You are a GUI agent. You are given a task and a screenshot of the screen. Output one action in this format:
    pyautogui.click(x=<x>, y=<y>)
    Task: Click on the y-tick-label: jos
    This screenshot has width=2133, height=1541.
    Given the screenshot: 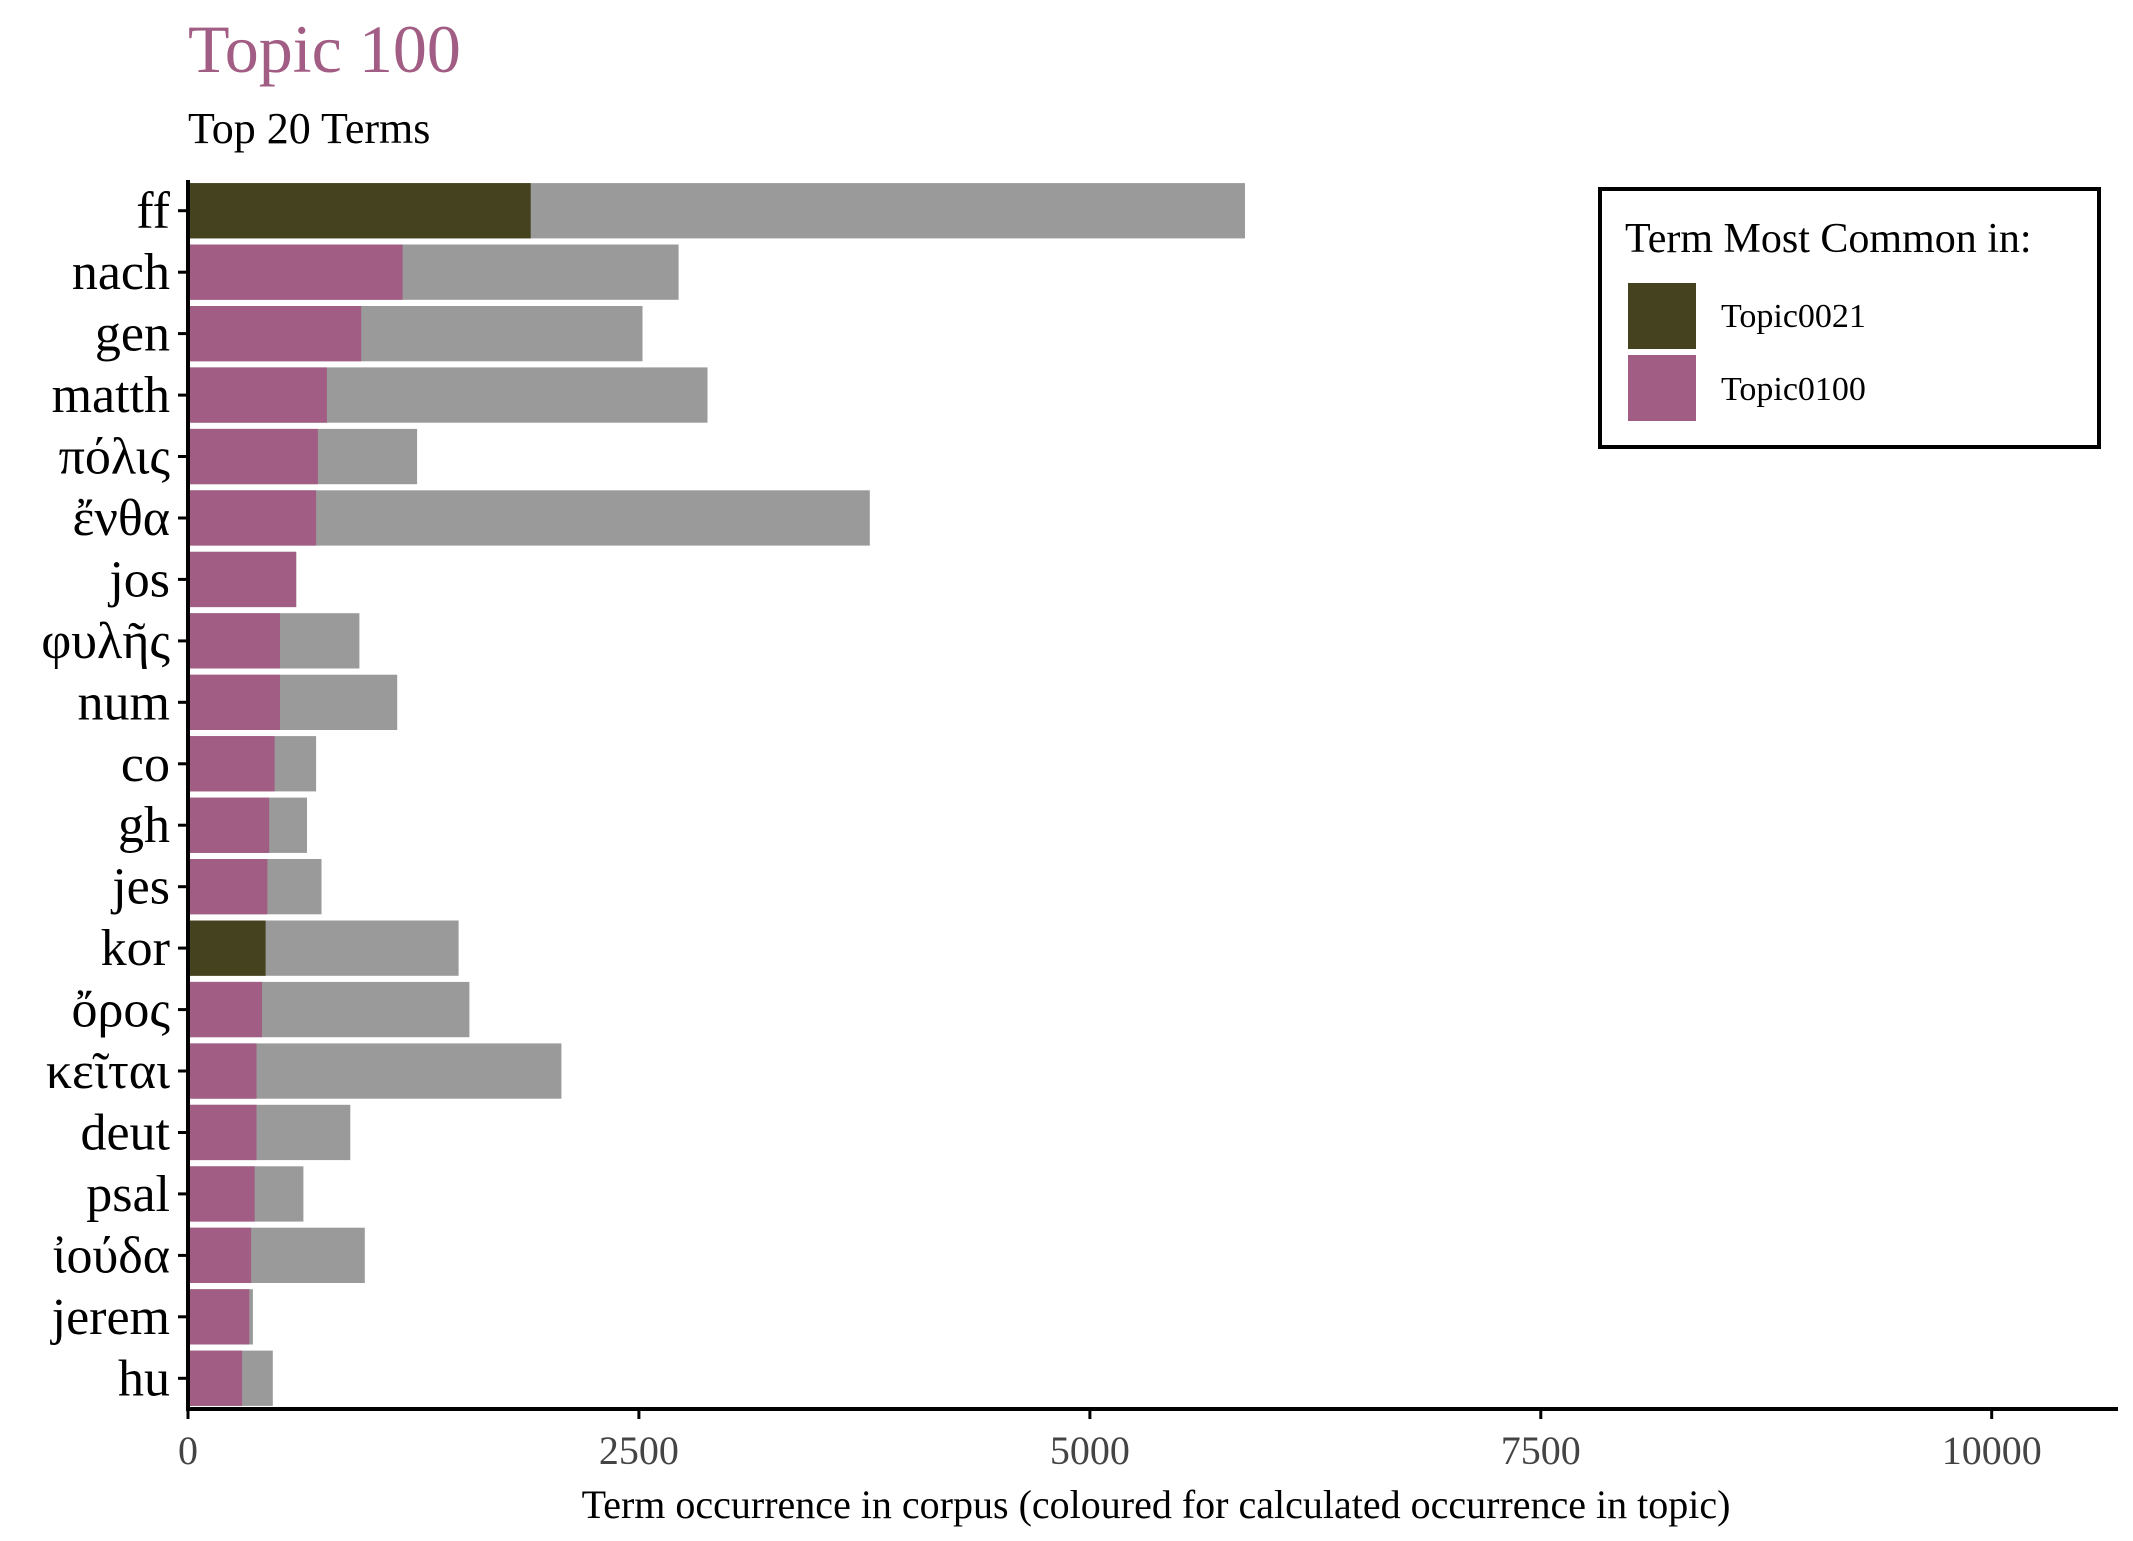 What is the action you would take?
    pyautogui.click(x=138, y=579)
    